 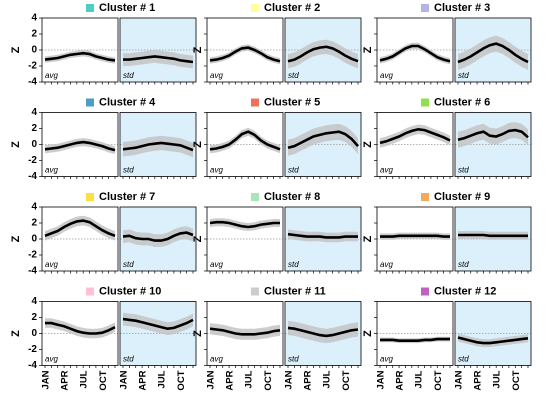 I want to click on x-tick-label: OCT, so click(x=268, y=380).